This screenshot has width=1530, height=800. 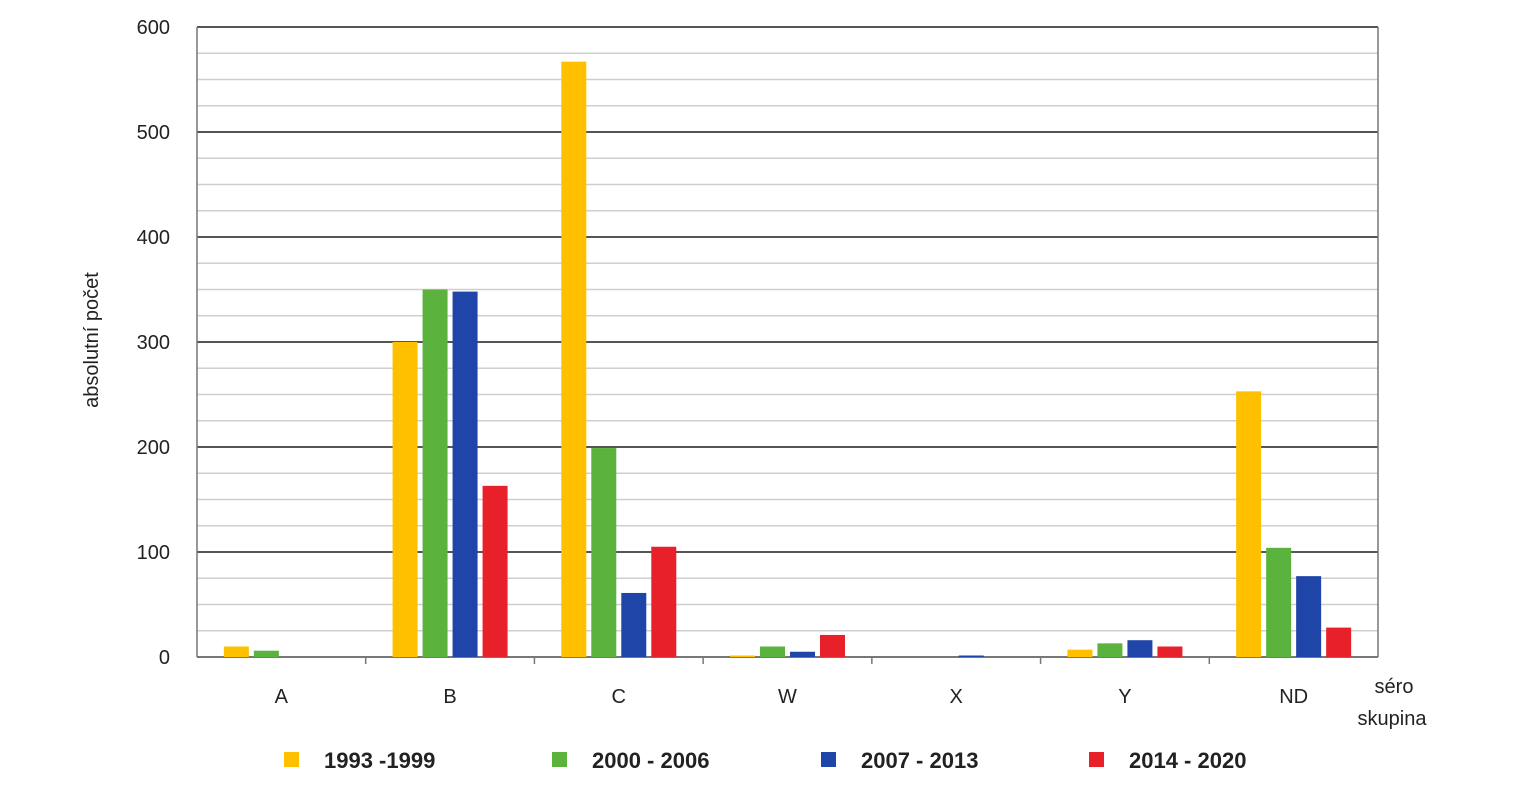 What do you see at coordinates (956, 697) in the screenshot?
I see `x-tick-label: X` at bounding box center [956, 697].